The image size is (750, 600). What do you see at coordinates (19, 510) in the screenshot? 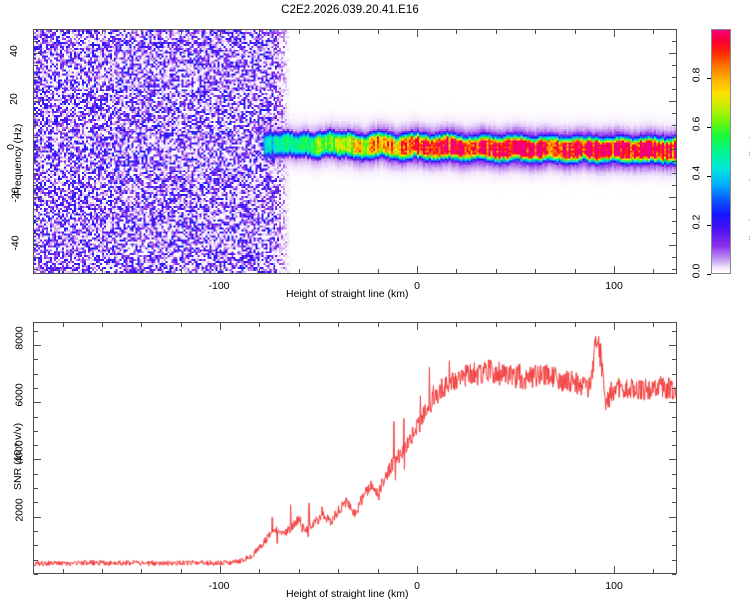
I see `snr-y-tick-label: 2000` at bounding box center [19, 510].